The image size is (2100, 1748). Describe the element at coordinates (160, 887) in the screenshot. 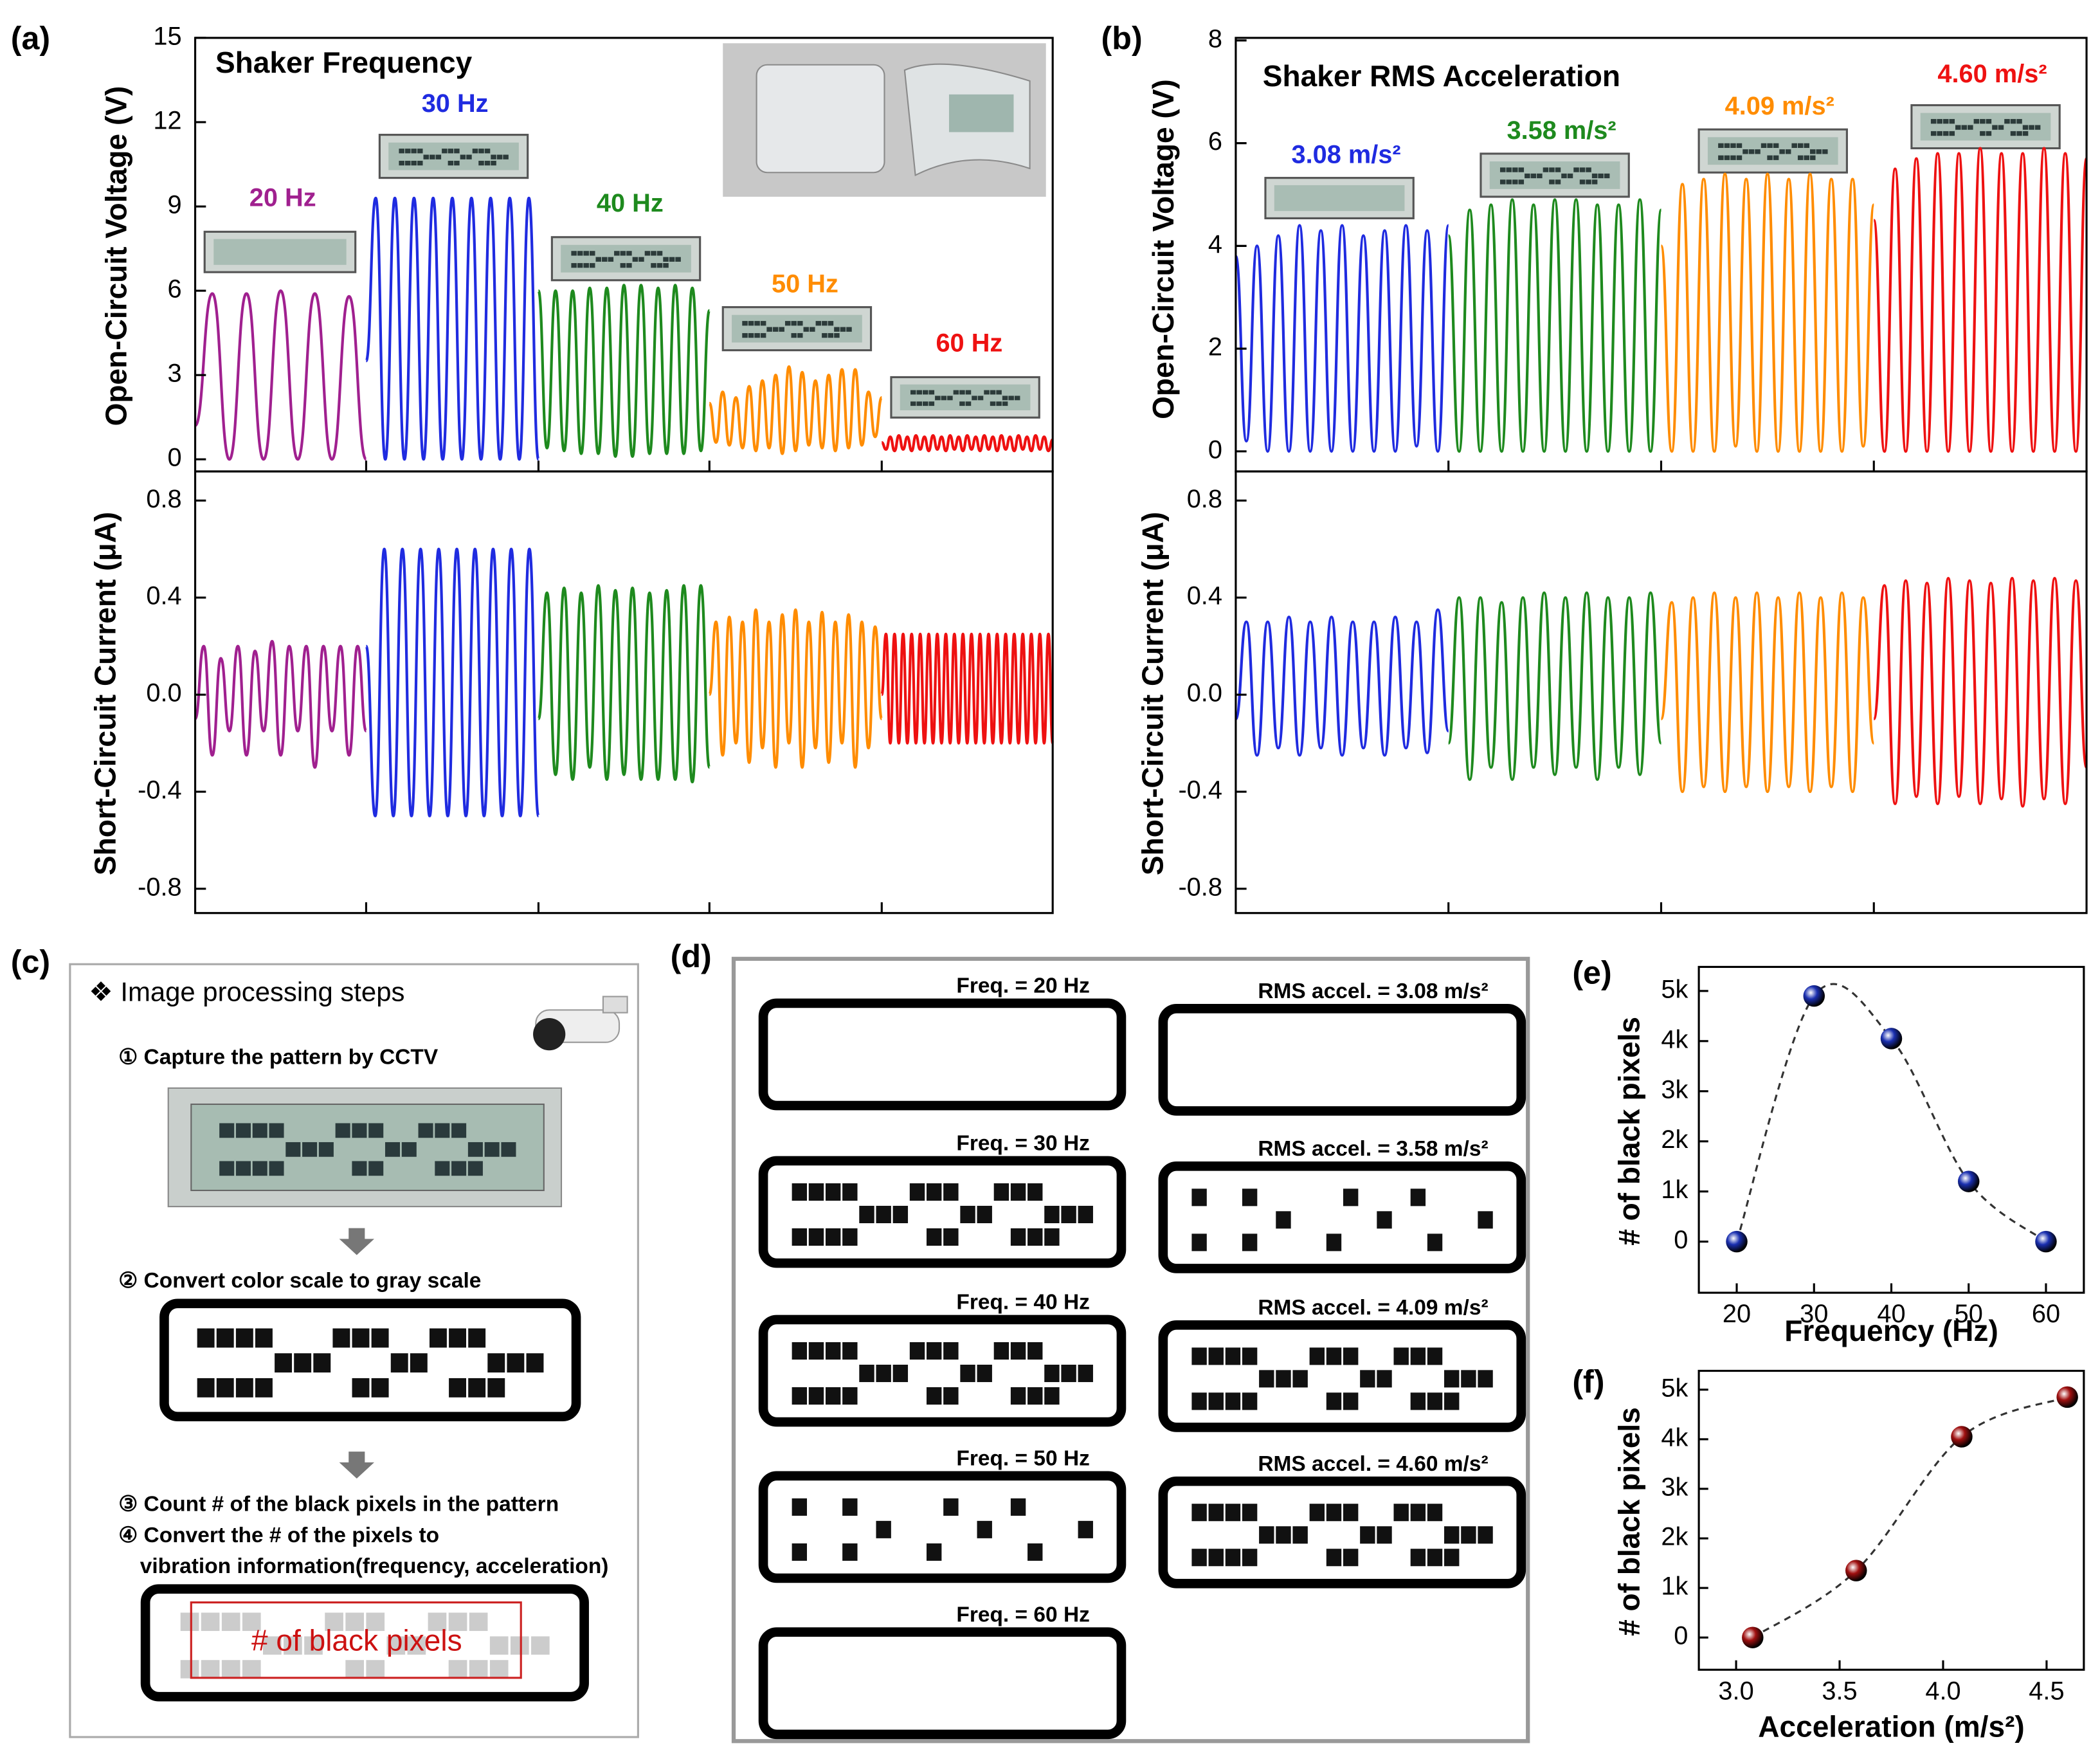

I see `y-tick-label: -0.8` at that location.